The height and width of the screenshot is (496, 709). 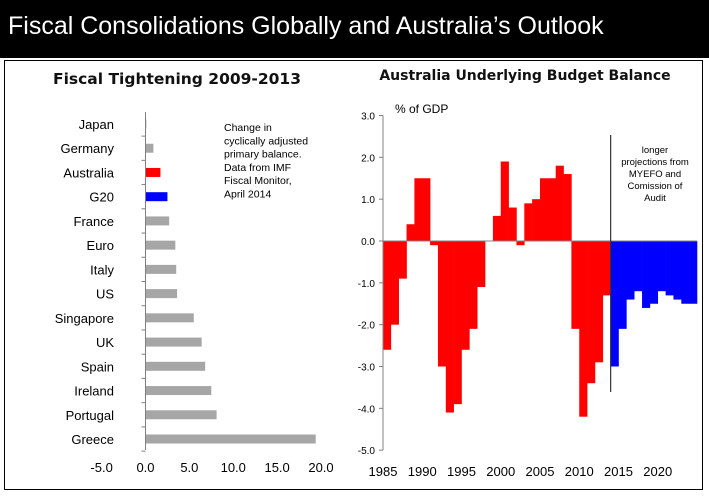 What do you see at coordinates (157, 221) in the screenshot?
I see `bar-france` at bounding box center [157, 221].